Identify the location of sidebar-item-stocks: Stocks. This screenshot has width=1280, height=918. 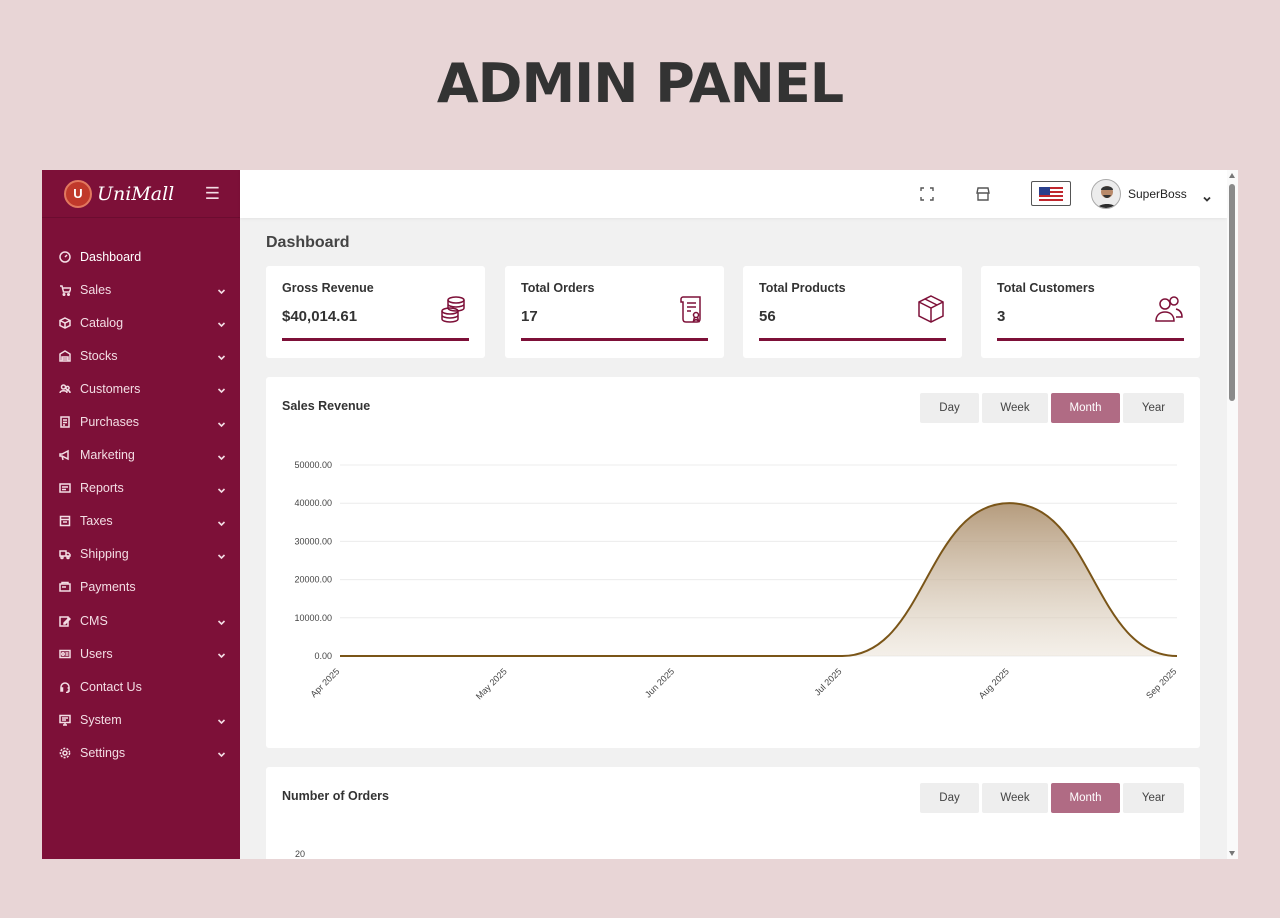
(141, 355).